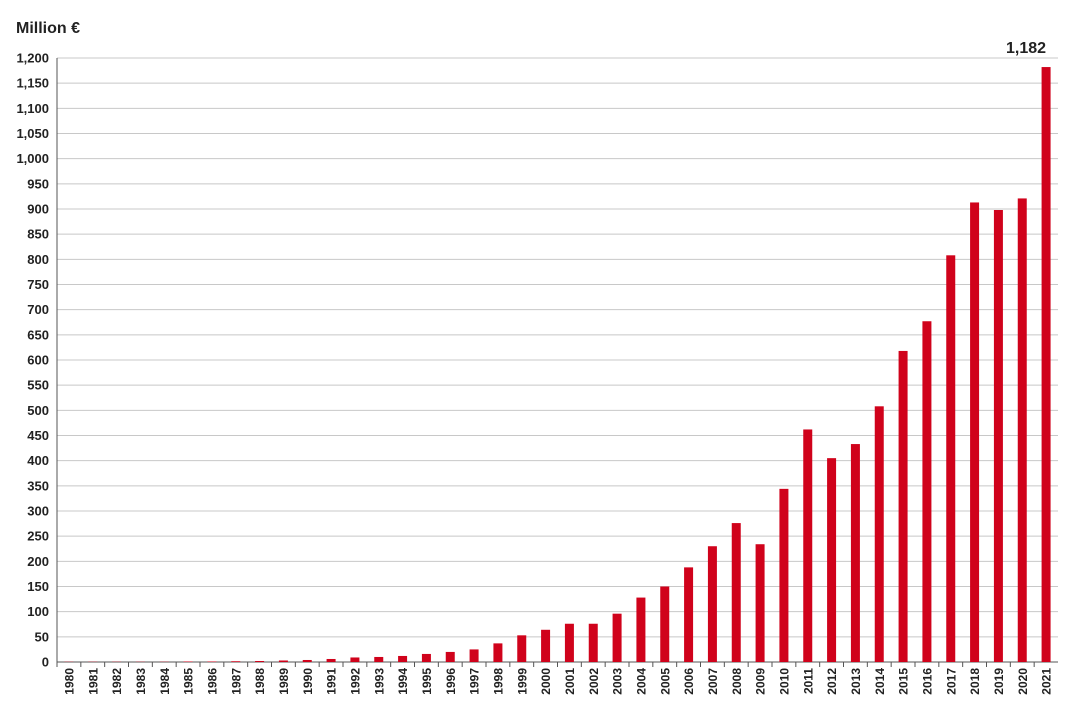 The image size is (1080, 720). What do you see at coordinates (856, 681) in the screenshot?
I see `x-tick-label: 2013` at bounding box center [856, 681].